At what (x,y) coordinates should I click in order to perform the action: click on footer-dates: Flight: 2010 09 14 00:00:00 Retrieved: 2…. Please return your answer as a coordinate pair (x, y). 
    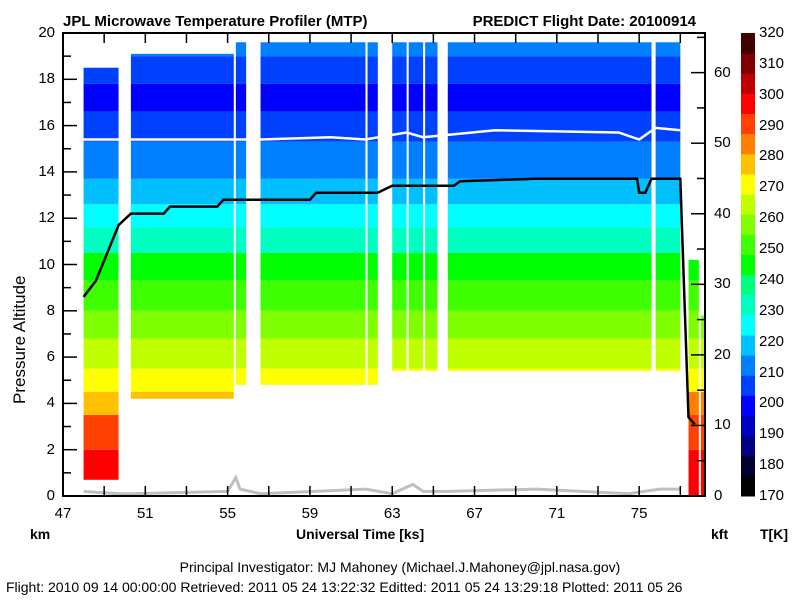
    Looking at the image, I should click on (344, 587).